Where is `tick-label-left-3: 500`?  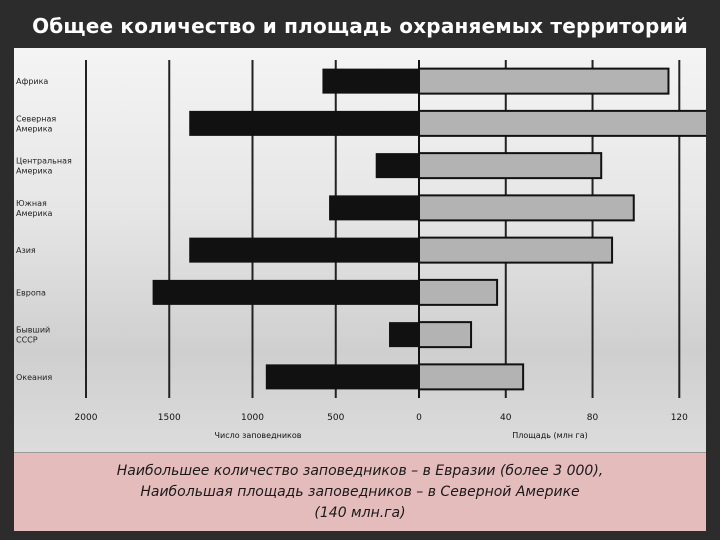 tick-label-left-3: 500 is located at coordinates (335, 418).